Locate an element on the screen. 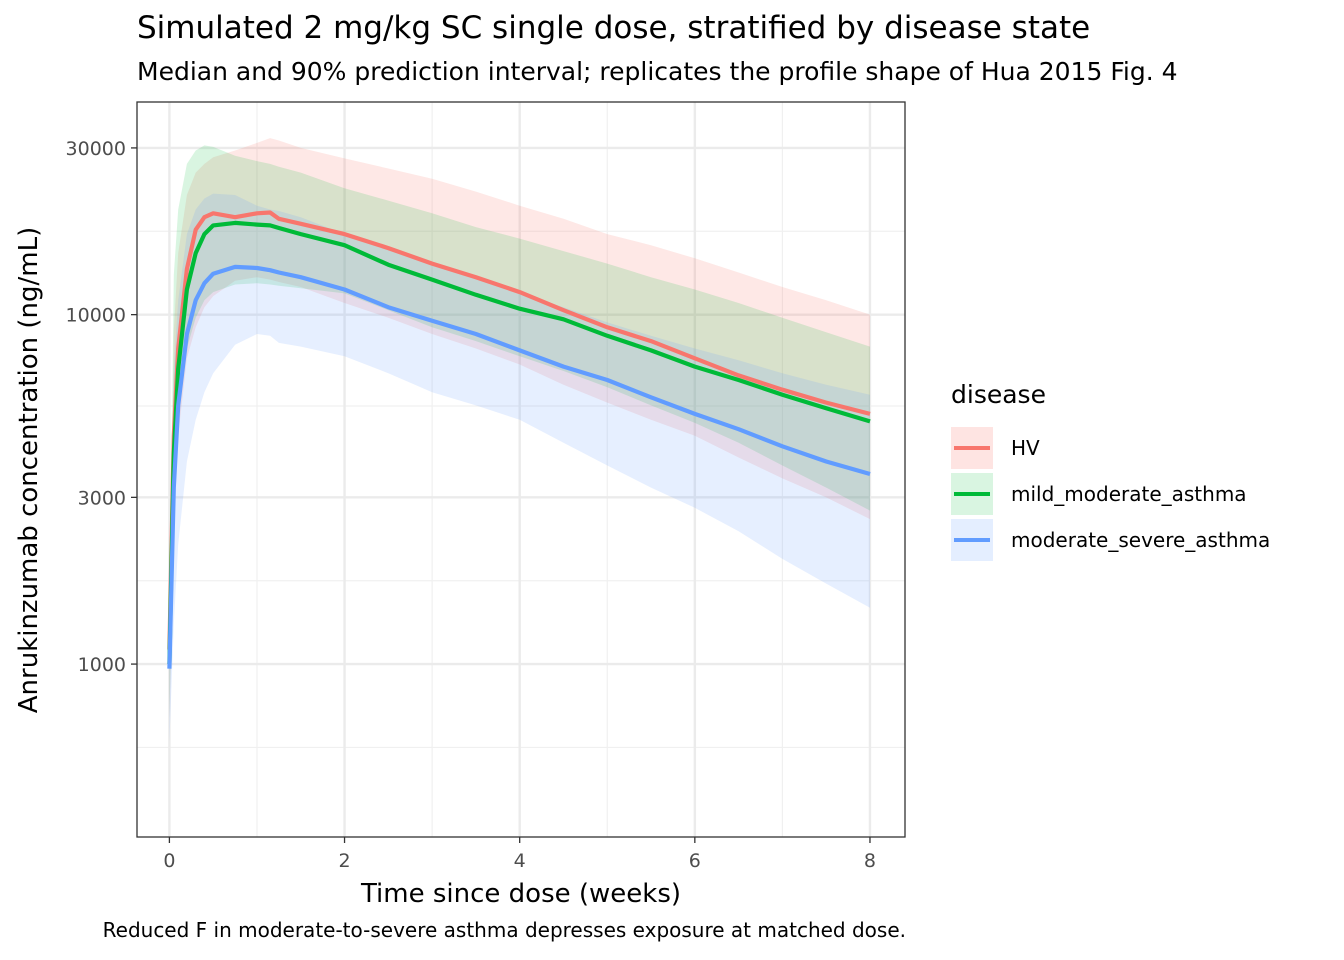  legend-label: moderate_severe_asthma is located at coordinates (1141, 540).